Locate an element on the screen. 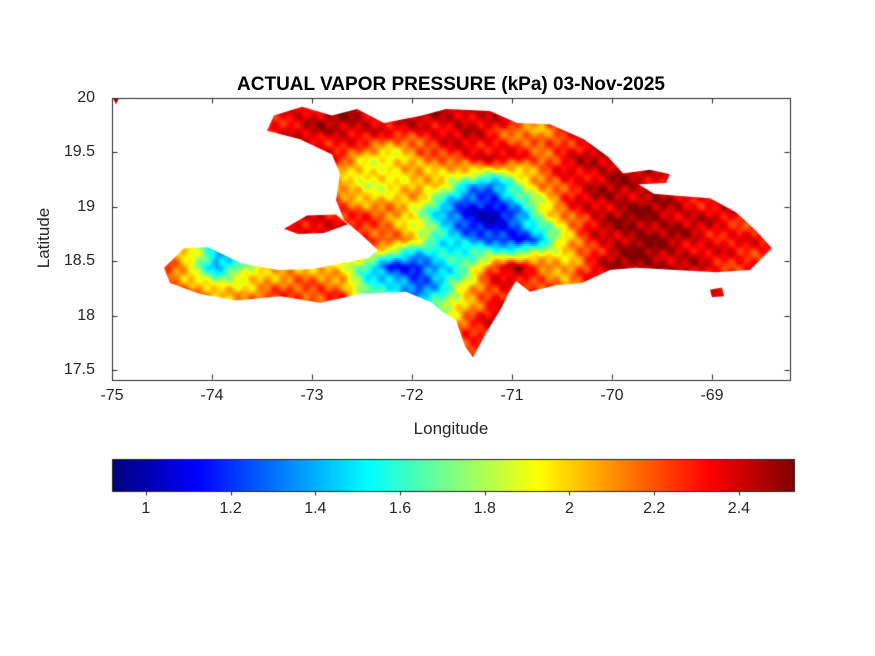  colorbar-tick-label: 1.6 is located at coordinates (400, 508).